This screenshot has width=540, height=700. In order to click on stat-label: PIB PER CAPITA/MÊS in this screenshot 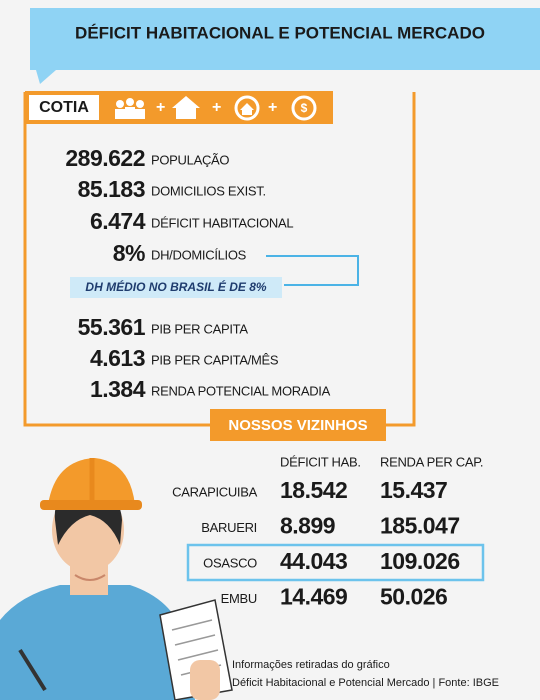, I will do `click(215, 359)`.